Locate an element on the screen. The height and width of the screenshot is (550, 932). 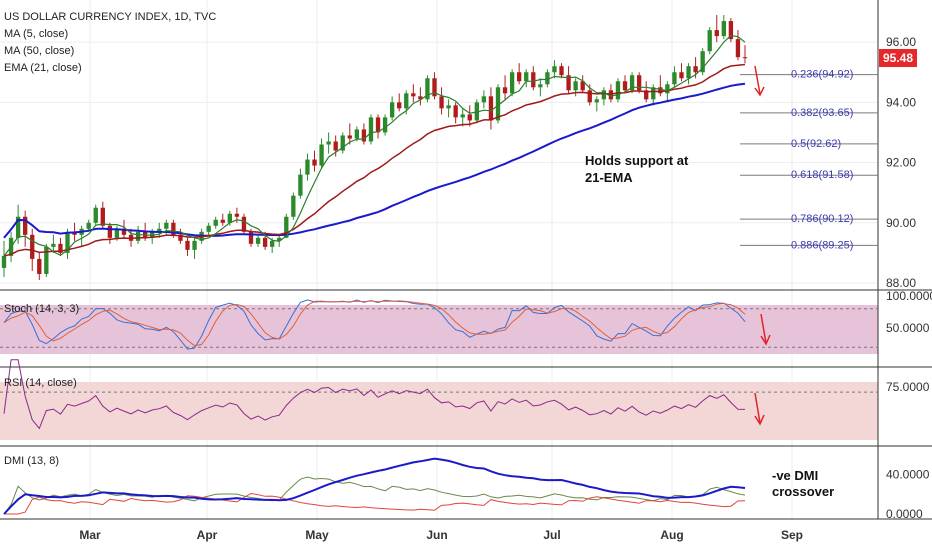
legend-ma5: MA (5, close) is located at coordinates (36, 34).